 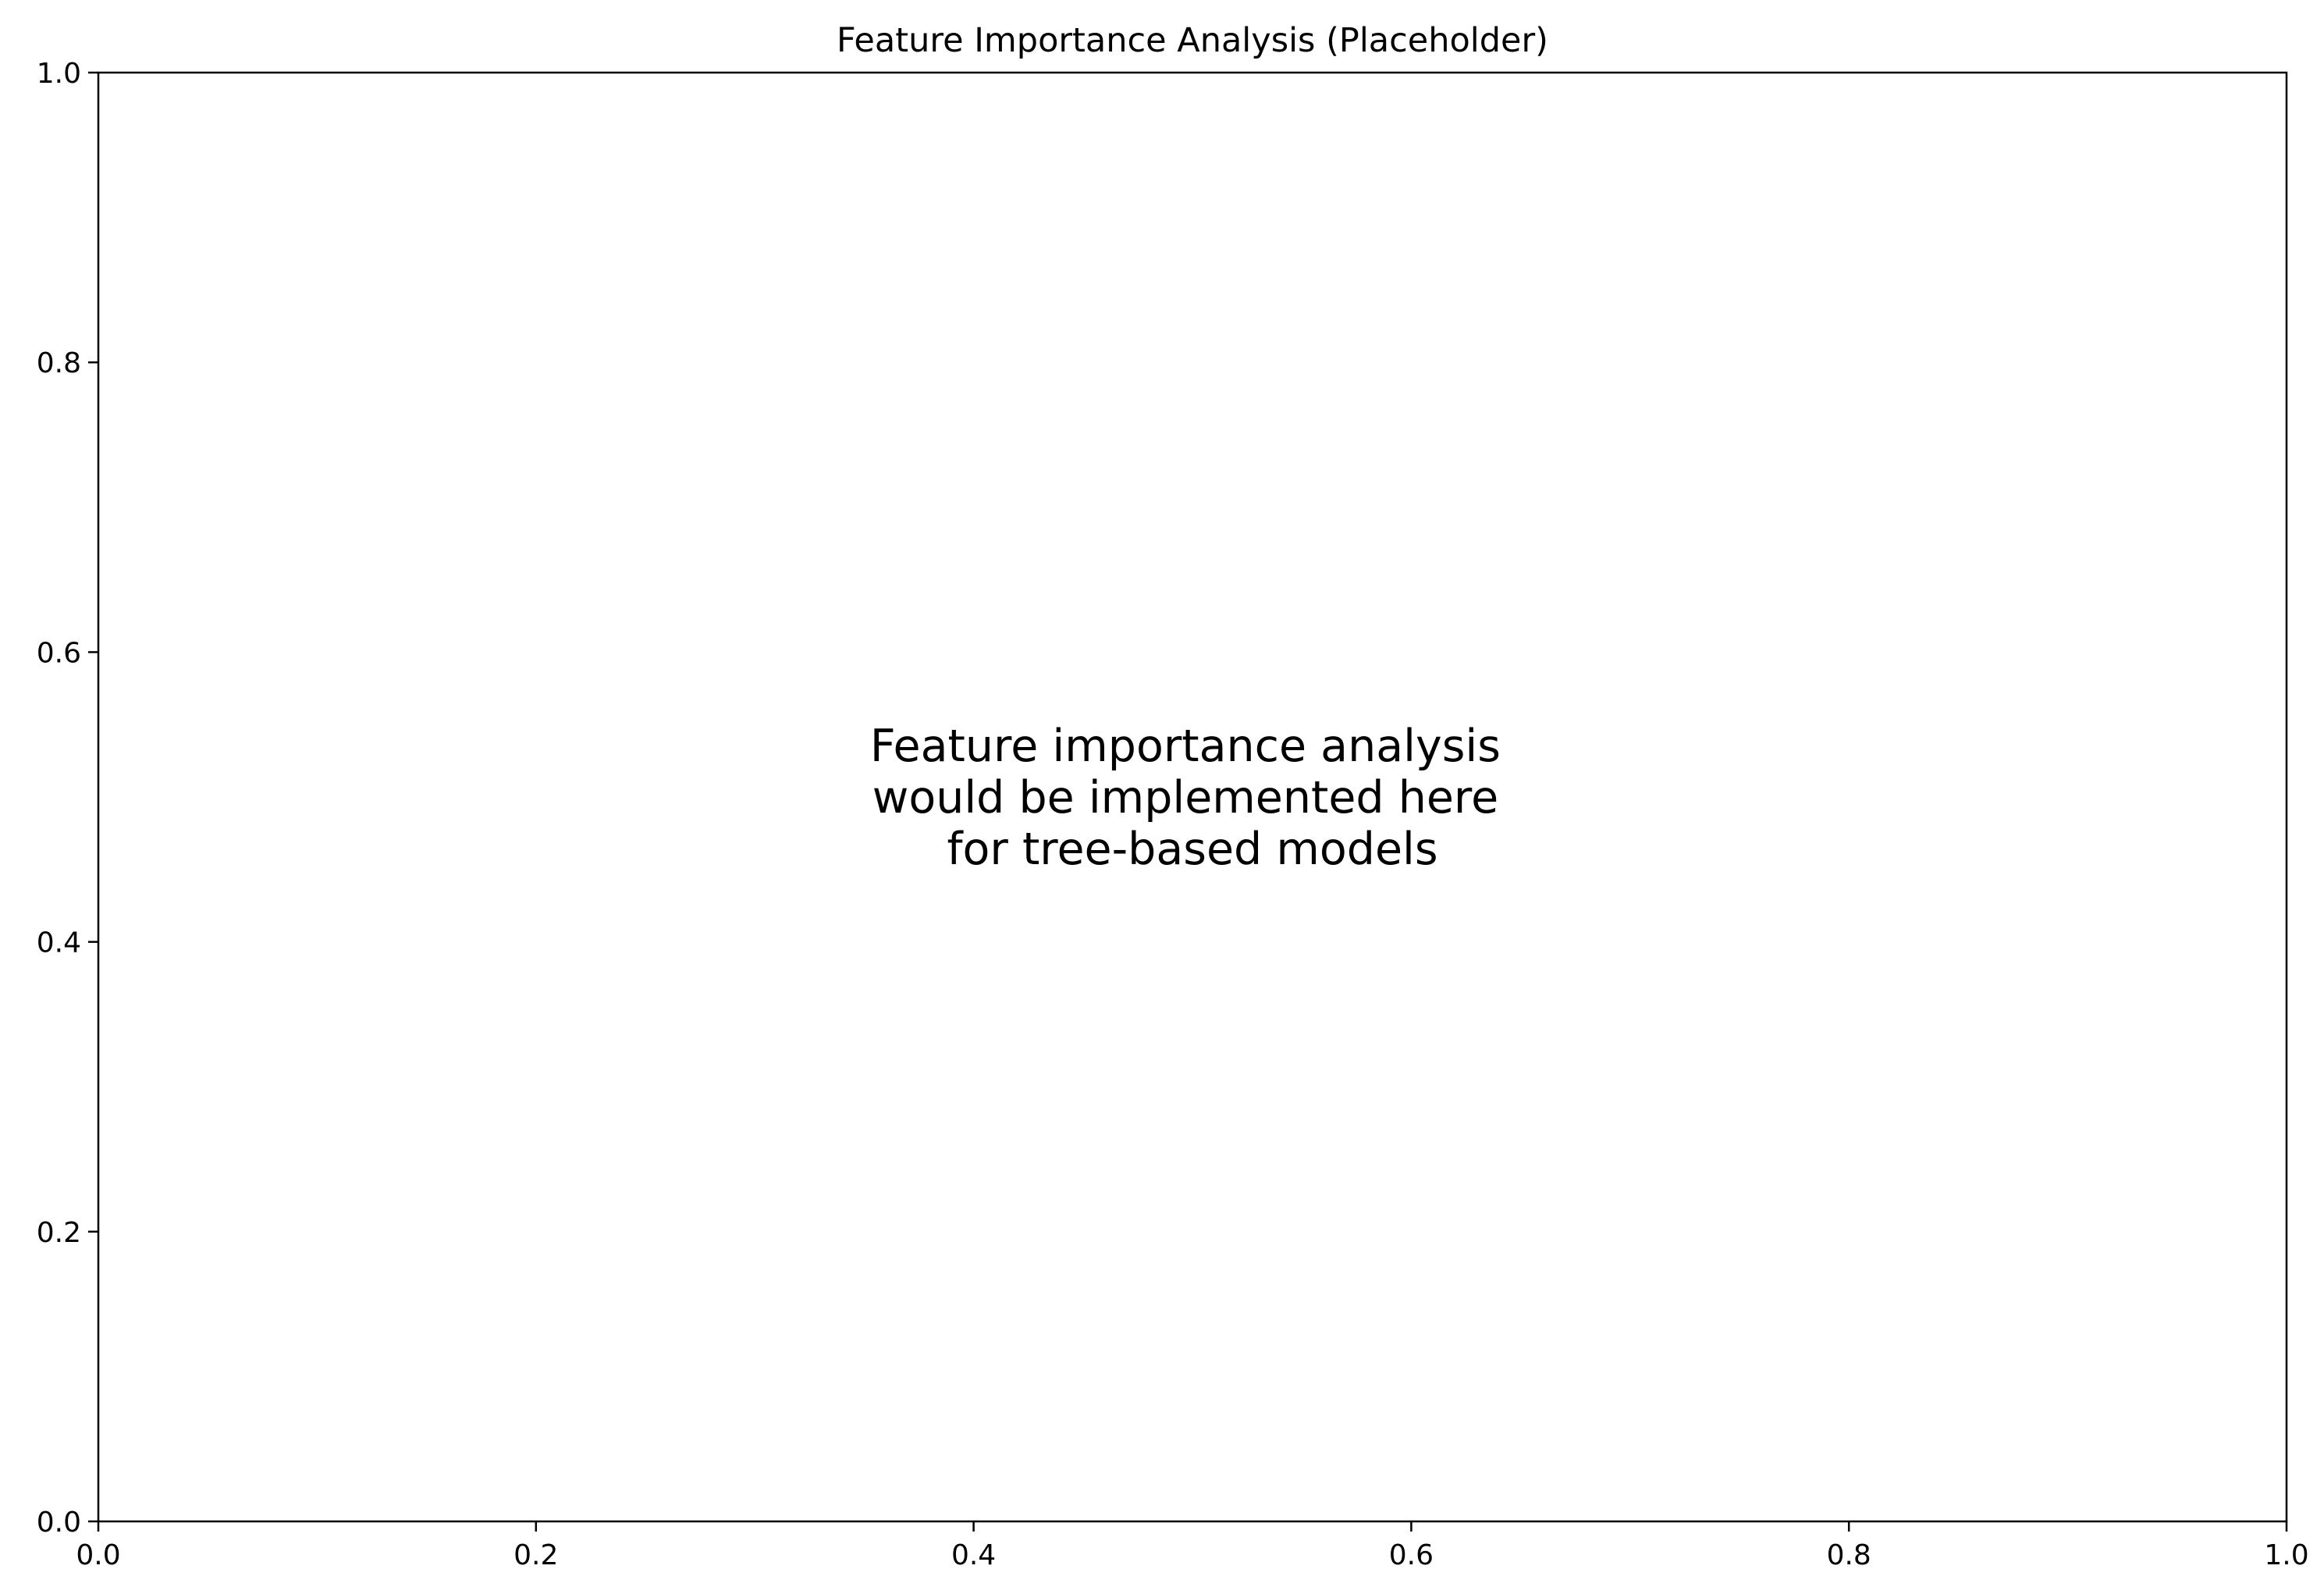 I want to click on annotation-line-3: for tree-based models, so click(x=1192, y=850).